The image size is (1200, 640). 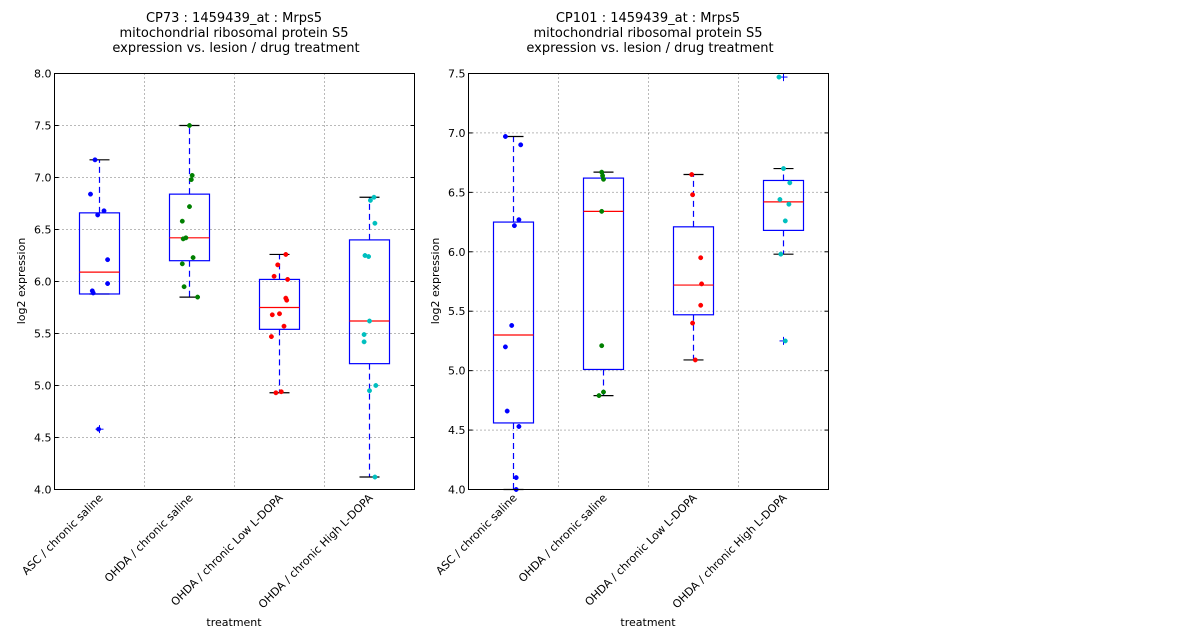 I want to click on y-tick-labels: 4.0 4.5 5.0 5.5 6.0 6.5 7.0 7.5 8.0, so click(x=43, y=282).